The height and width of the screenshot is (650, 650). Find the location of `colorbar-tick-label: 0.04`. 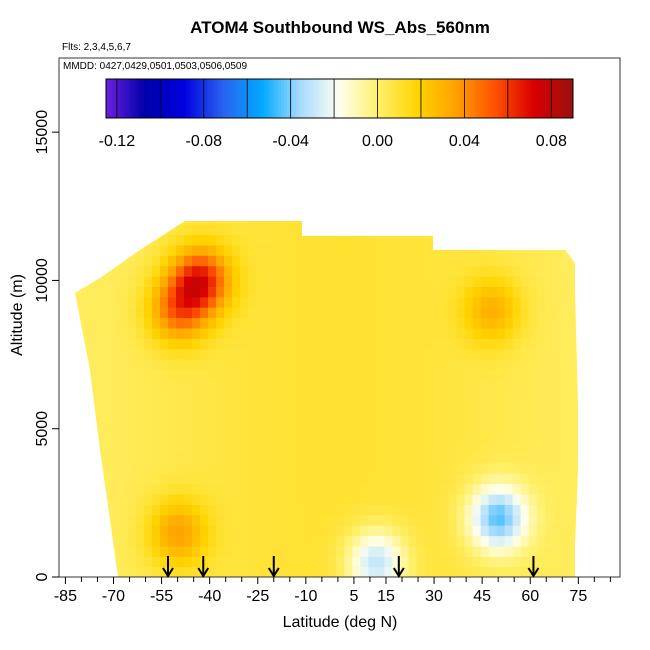

colorbar-tick-label: 0.04 is located at coordinates (464, 141).